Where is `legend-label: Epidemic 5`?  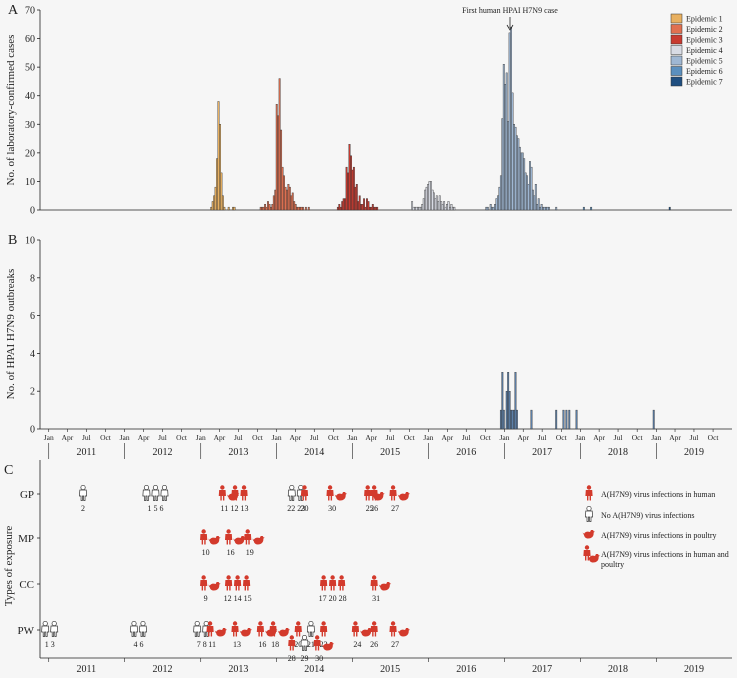 legend-label: Epidemic 5 is located at coordinates (704, 61).